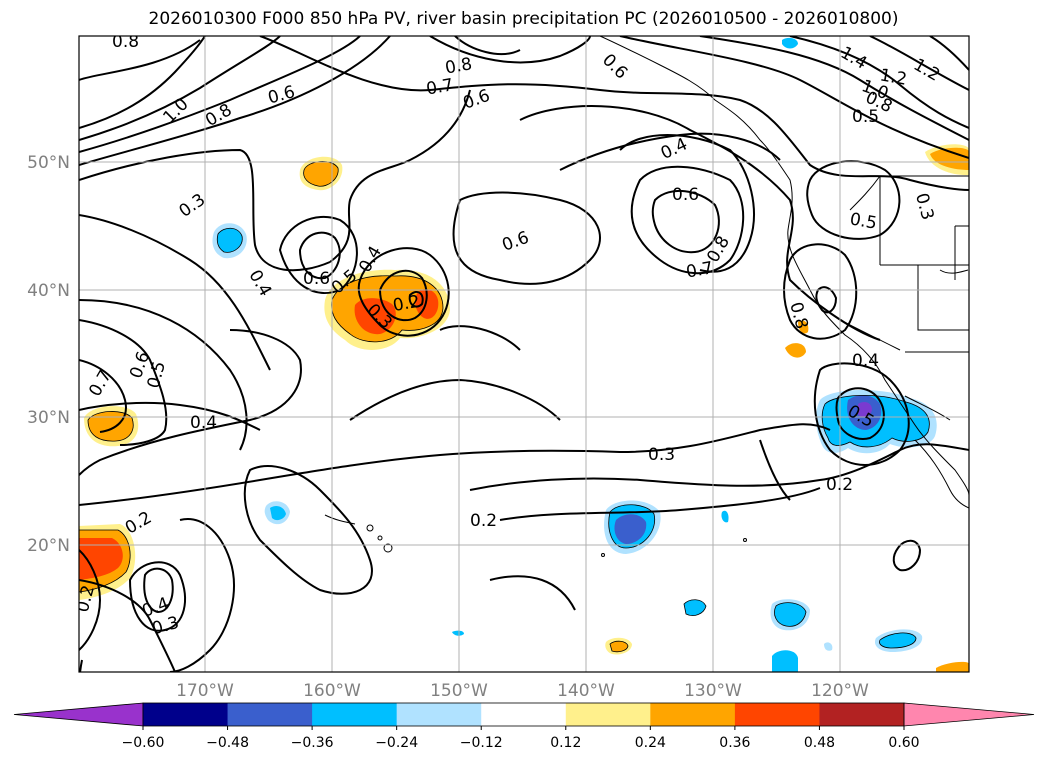  I want to click on lon-tick-label: 130°W, so click(713, 691).